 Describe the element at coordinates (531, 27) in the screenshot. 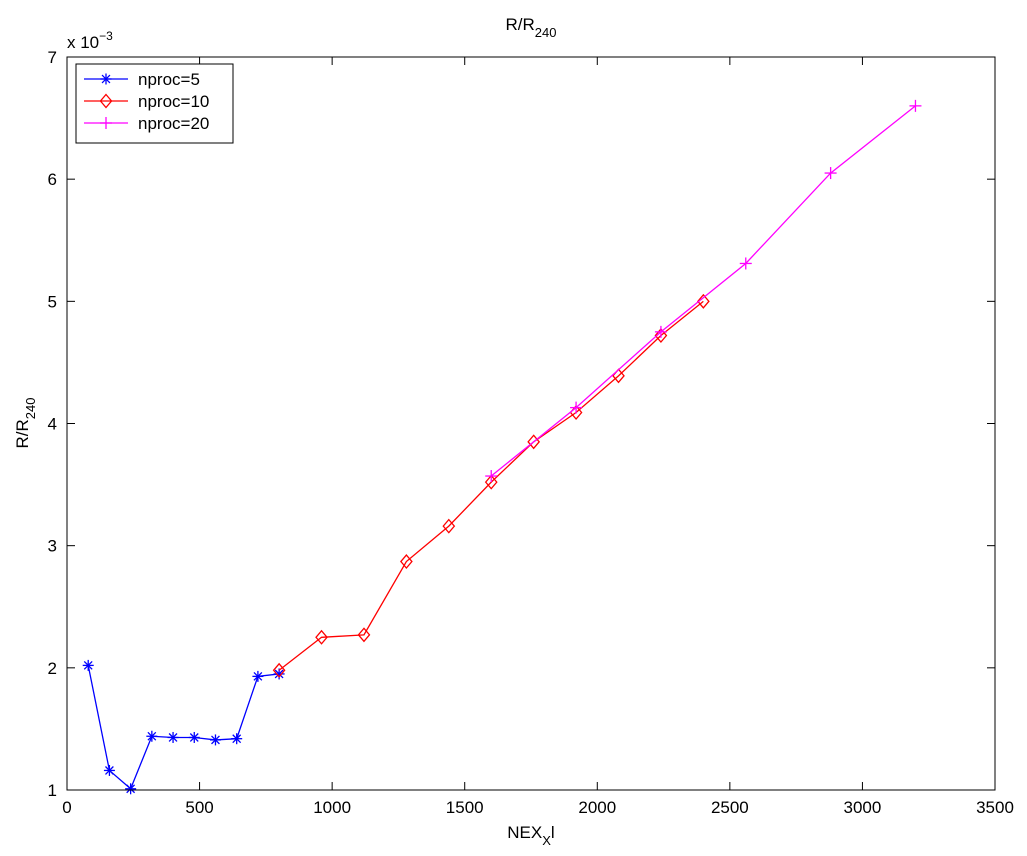

I see `chart-title: R/R240` at that location.